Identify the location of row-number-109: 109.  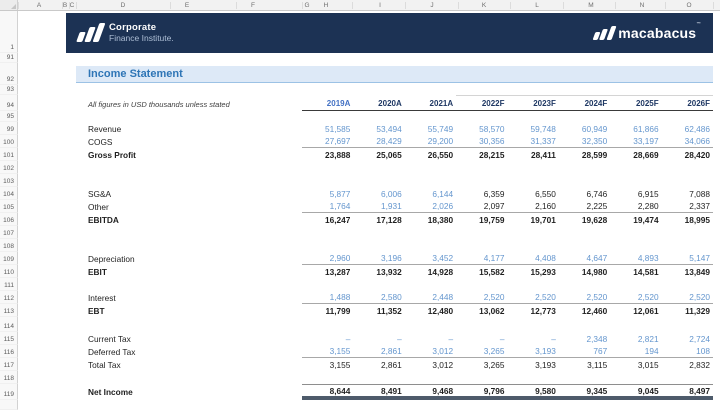
(9, 258).